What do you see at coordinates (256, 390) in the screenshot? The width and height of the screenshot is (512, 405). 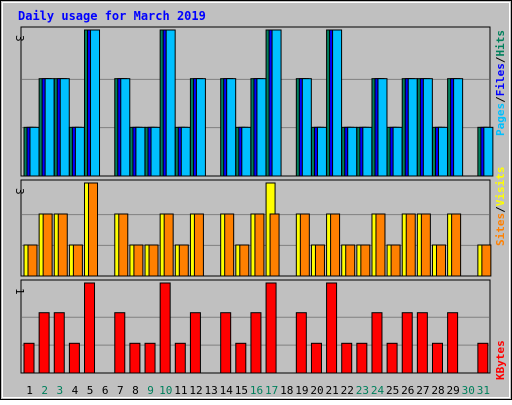 I see `x-tick-label-16: 16` at bounding box center [256, 390].